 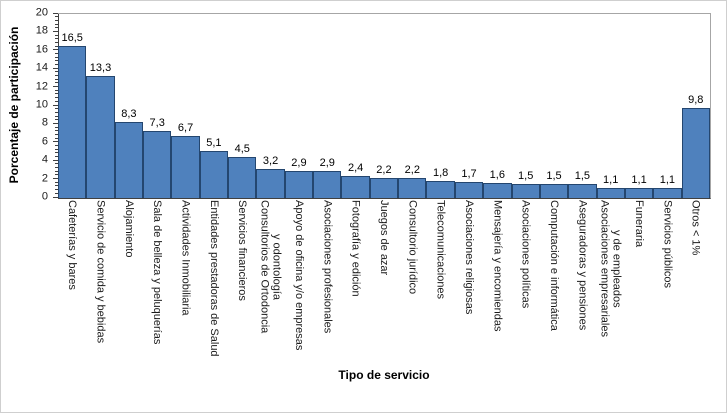 What do you see at coordinates (696, 99) in the screenshot?
I see `bar-value-label: 9,8` at bounding box center [696, 99].